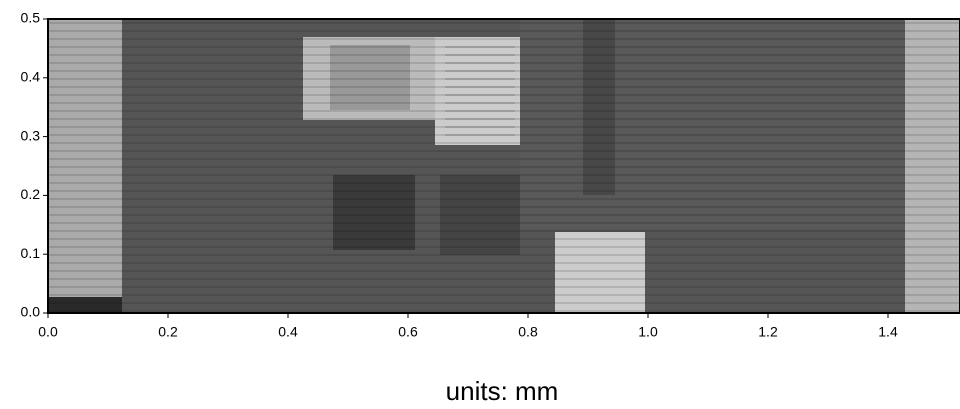 This screenshot has width=960, height=409. I want to click on y-tick-label: 0.5, so click(31, 18).